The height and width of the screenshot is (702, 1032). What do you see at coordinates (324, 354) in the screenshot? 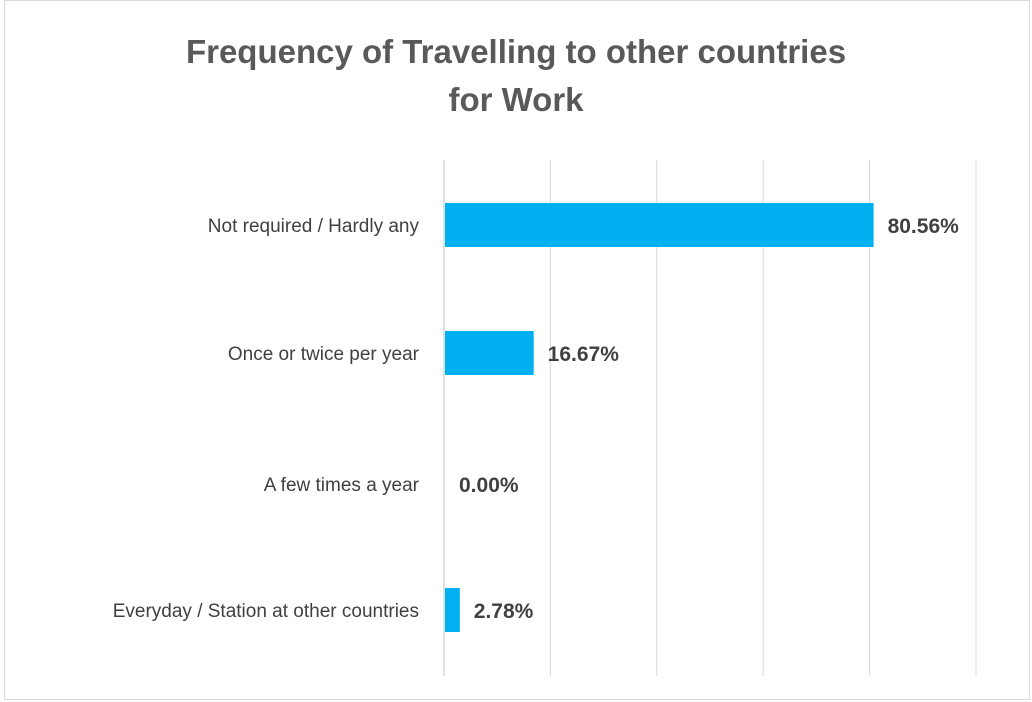
I see `category-label: Once or twice per year` at bounding box center [324, 354].